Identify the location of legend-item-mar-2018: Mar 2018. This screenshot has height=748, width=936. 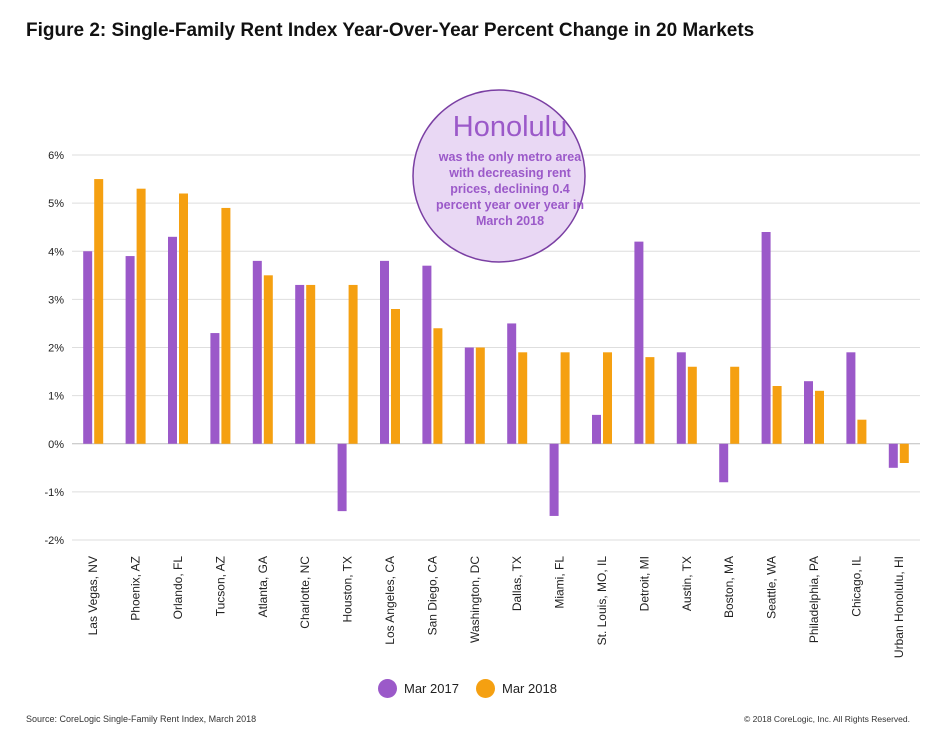
(516, 688).